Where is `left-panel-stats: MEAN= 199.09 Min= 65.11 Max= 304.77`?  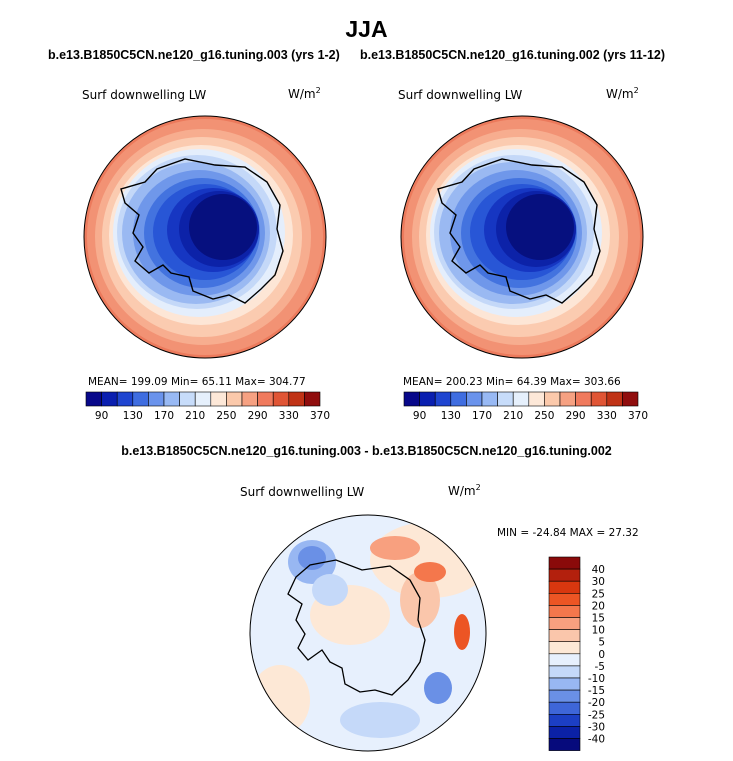
left-panel-stats: MEAN= 199.09 Min= 65.11 Max= 304.77 is located at coordinates (197, 382).